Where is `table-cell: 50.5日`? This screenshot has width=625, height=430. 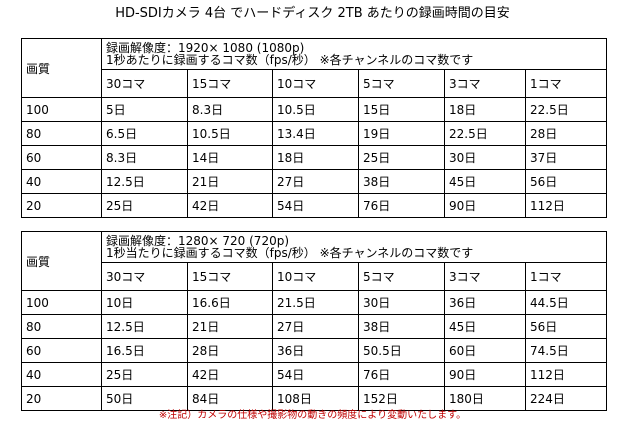
table-cell: 50.5日 is located at coordinates (401, 350).